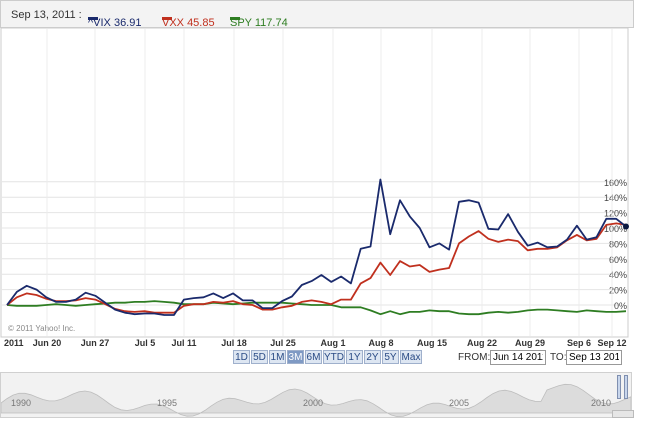 This screenshot has height=422, width=660. What do you see at coordinates (167, 18) in the screenshot?
I see `vxx-swatch-icon` at bounding box center [167, 18].